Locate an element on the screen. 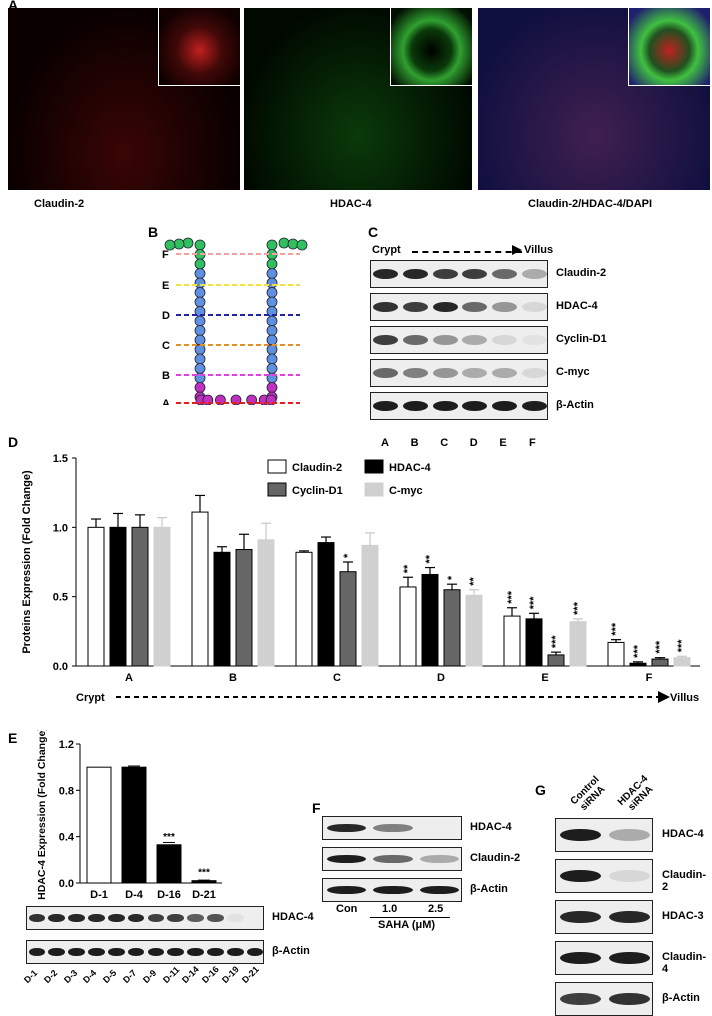 The image size is (712, 1016). panel-label-b: B is located at coordinates (153, 232).